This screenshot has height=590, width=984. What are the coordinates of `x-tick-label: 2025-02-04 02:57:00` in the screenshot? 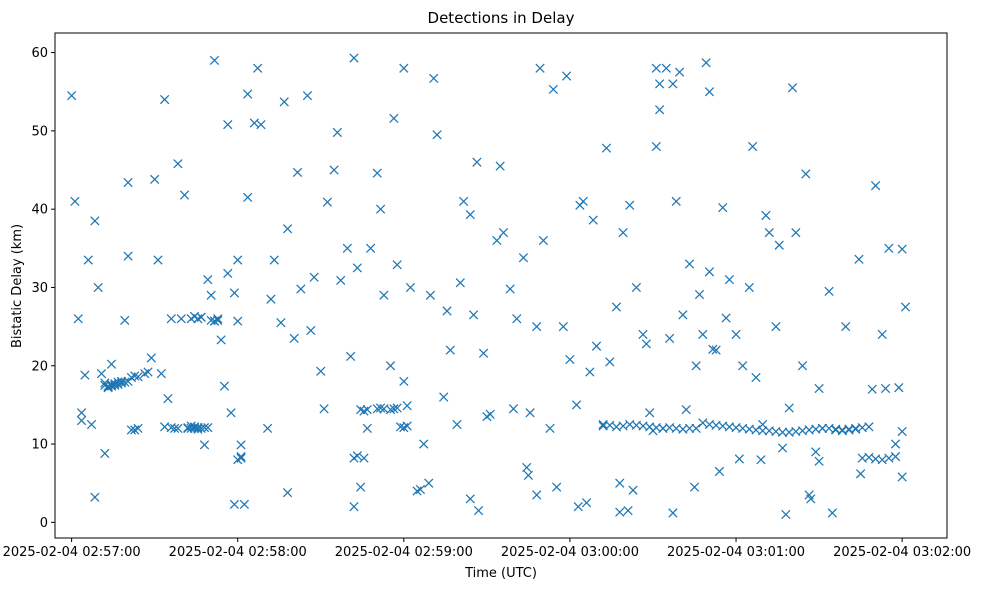 It's located at (72, 552).